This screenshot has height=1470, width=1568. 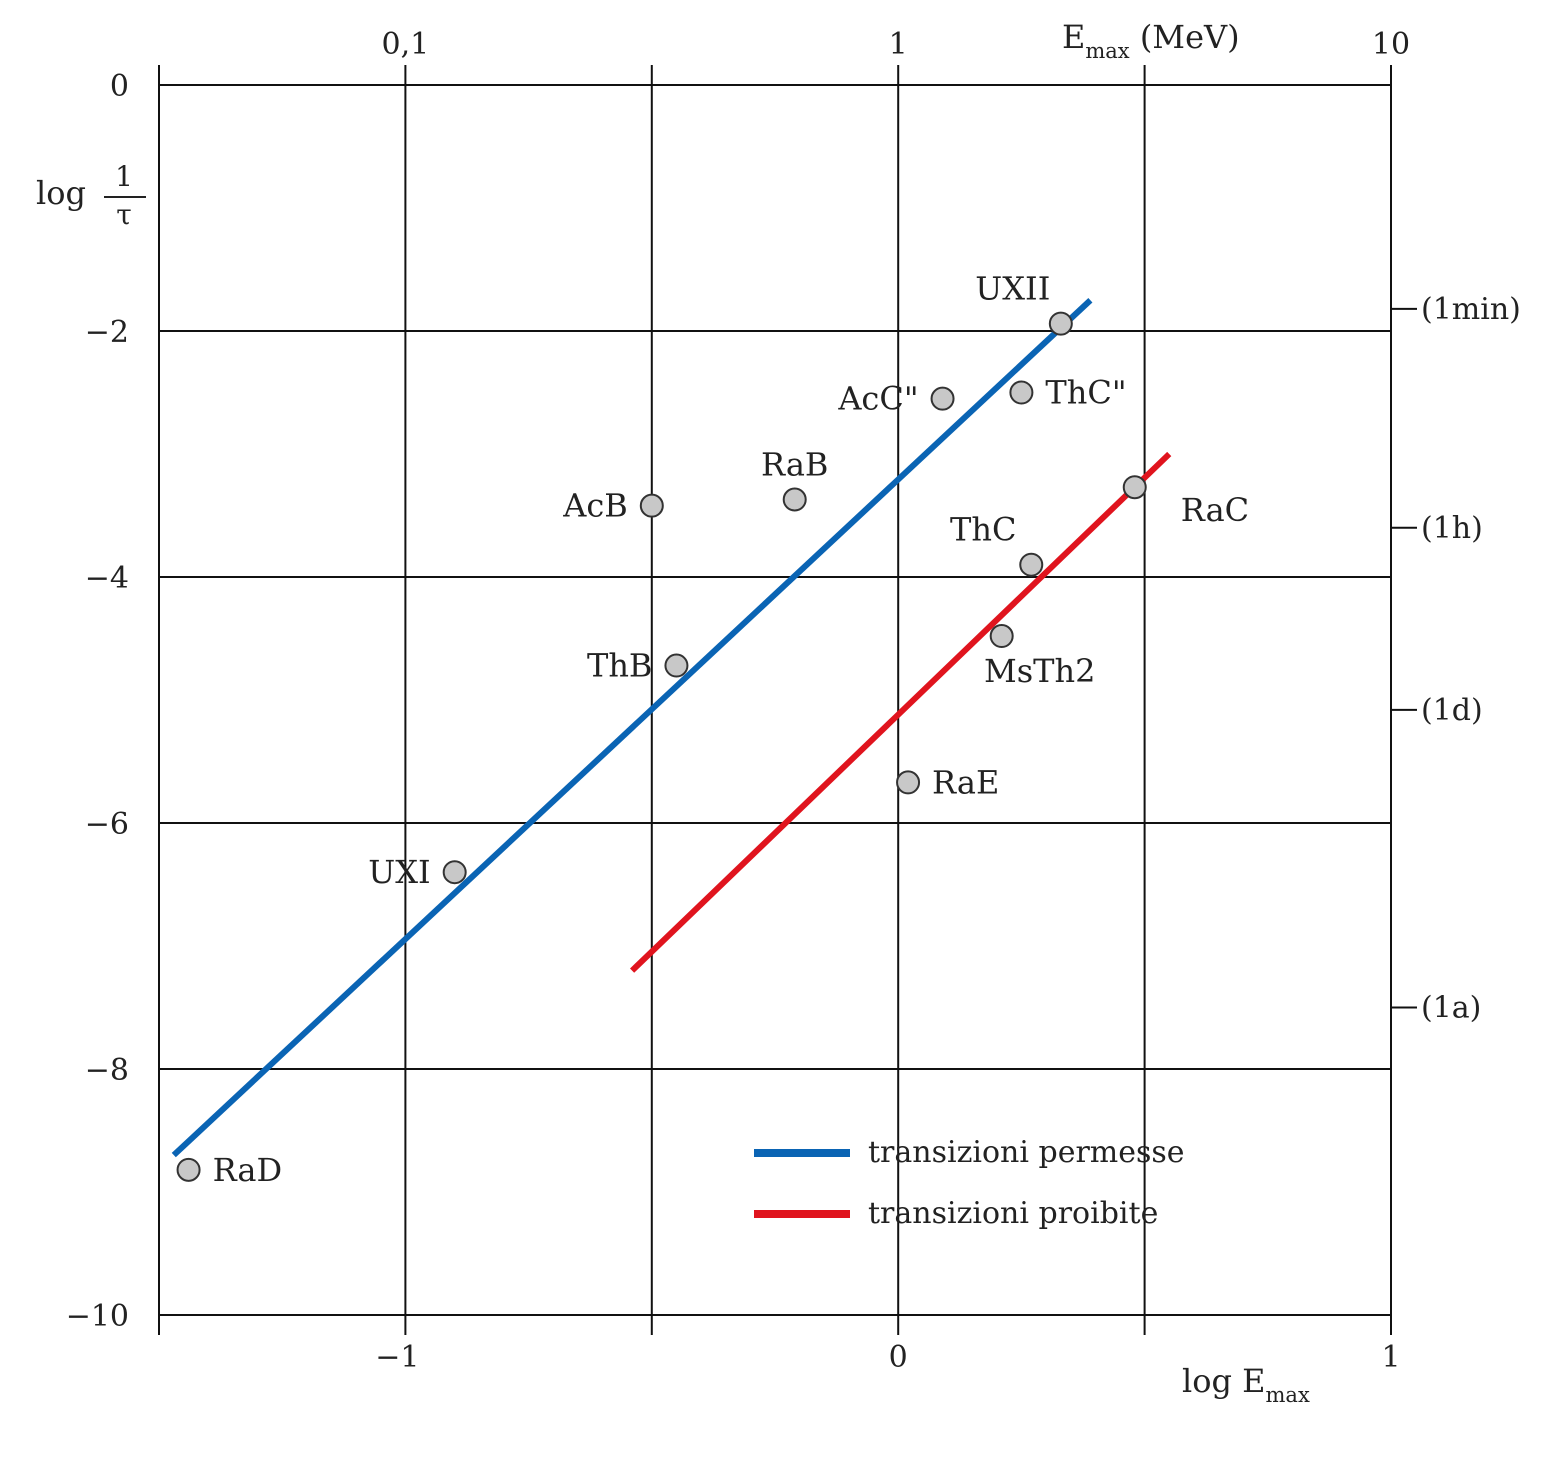 I want to click on left-axis-tick-label: −6, so click(x=107, y=824).